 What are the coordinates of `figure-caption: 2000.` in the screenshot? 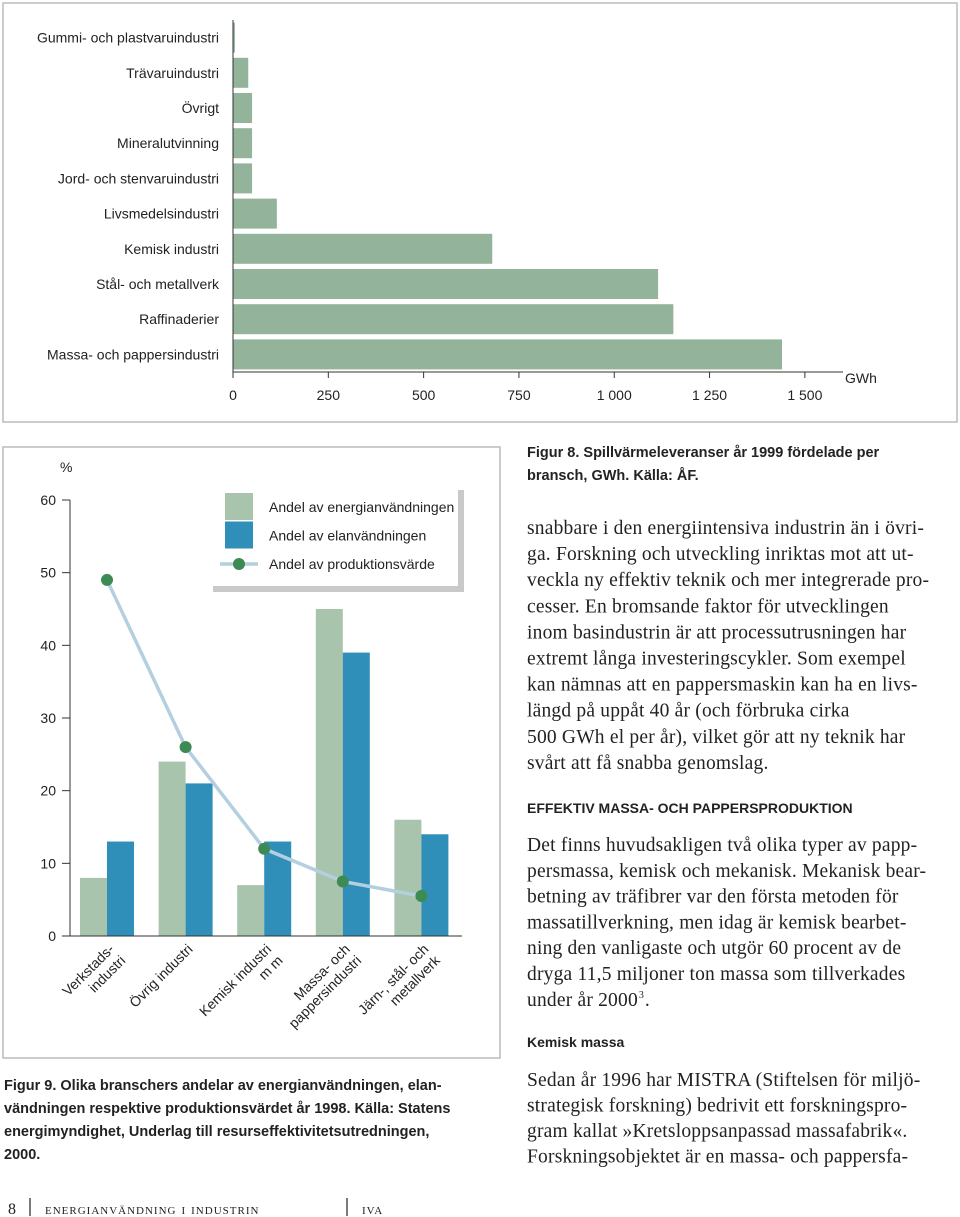 It's located at (22, 1155).